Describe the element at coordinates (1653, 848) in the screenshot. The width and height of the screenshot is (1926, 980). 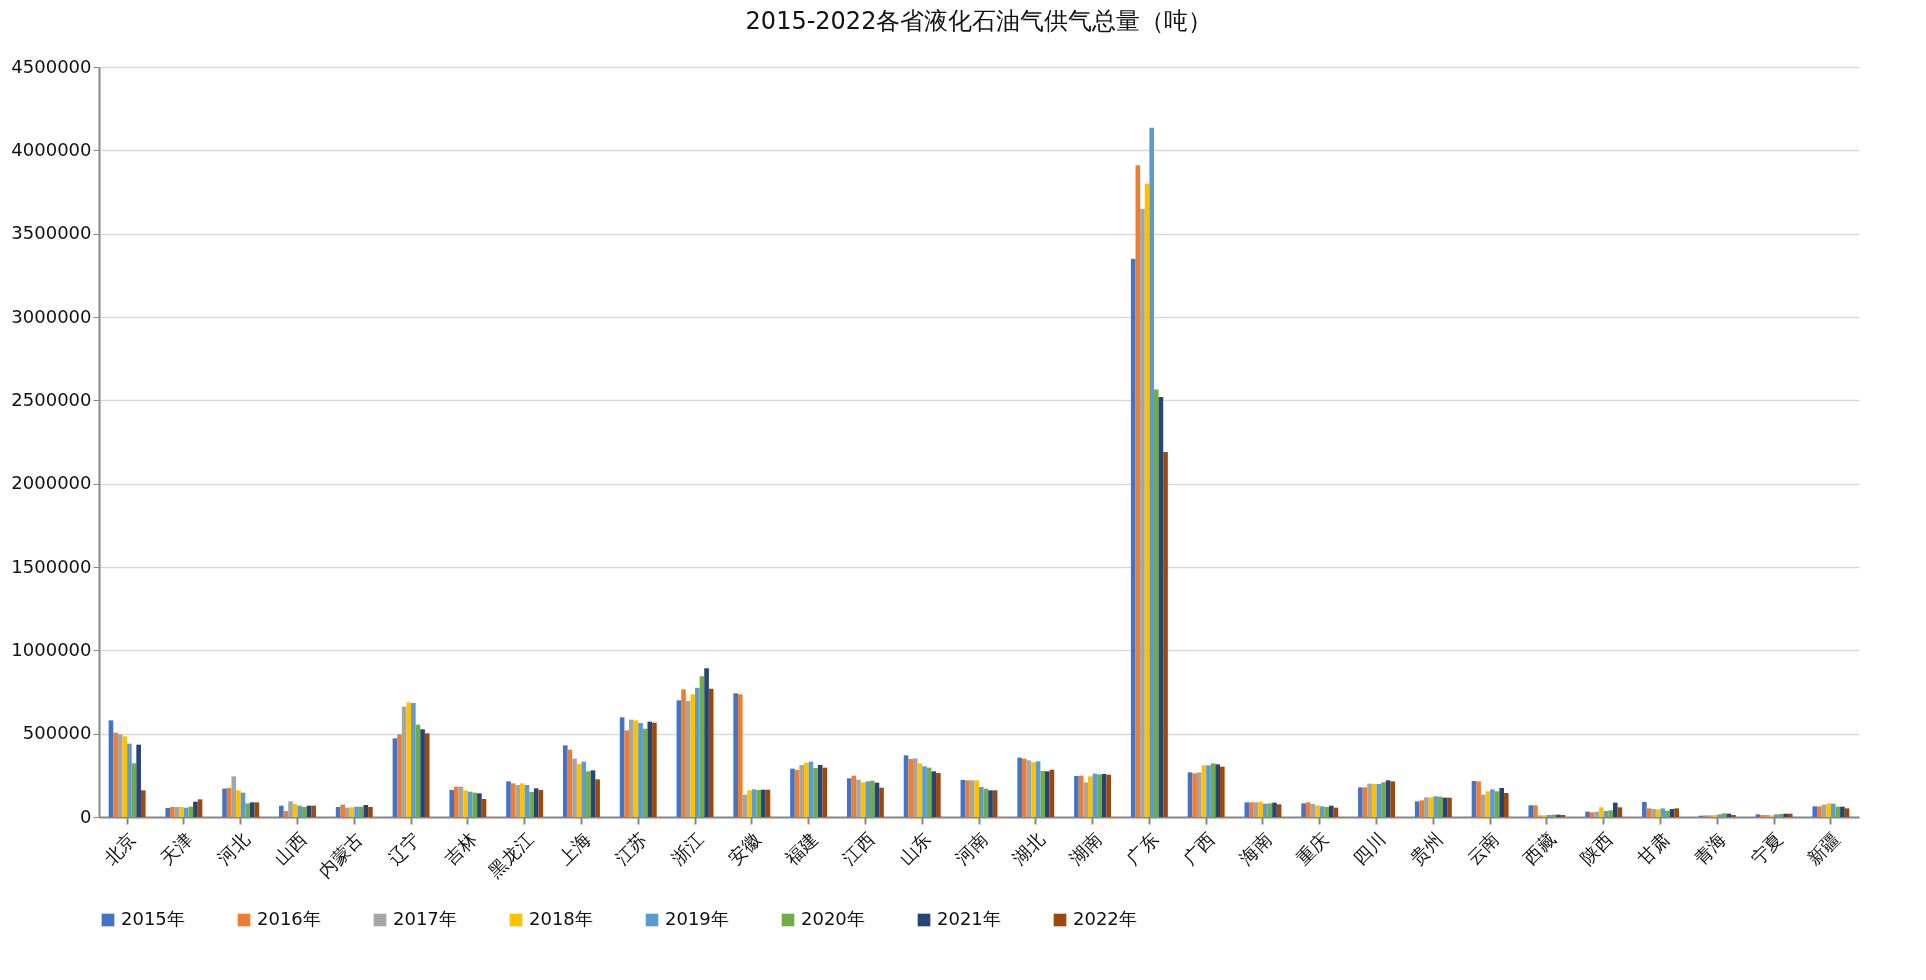
I see `x-tick-label: 甘肃` at that location.